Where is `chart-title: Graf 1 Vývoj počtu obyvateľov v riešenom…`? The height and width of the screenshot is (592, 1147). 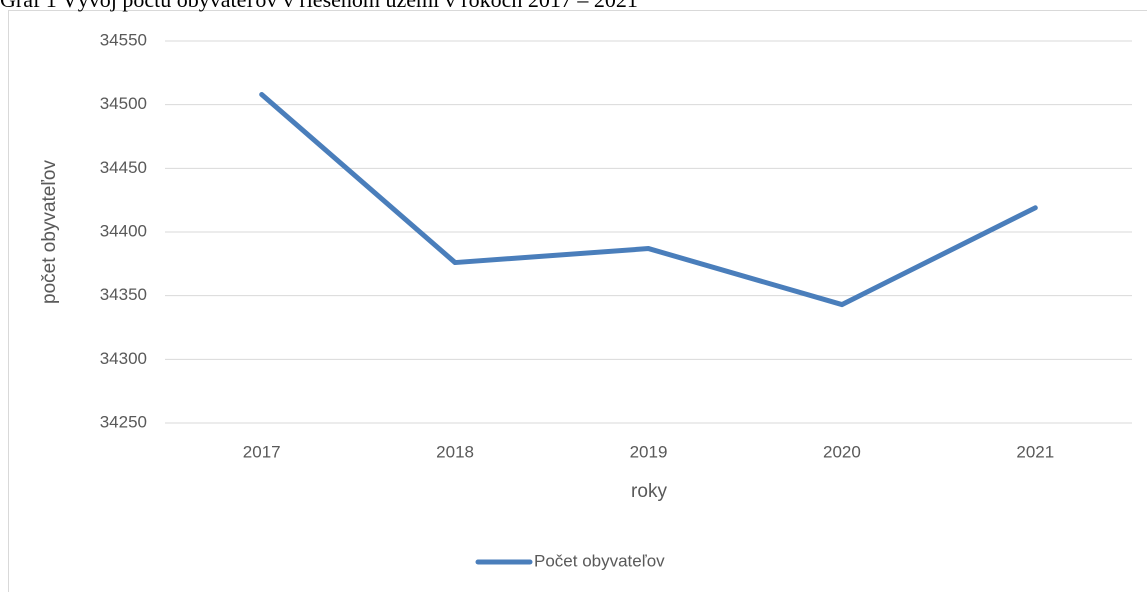 chart-title: Graf 1 Vývoj počtu obyvateľov v riešenom… is located at coordinates (319, 6).